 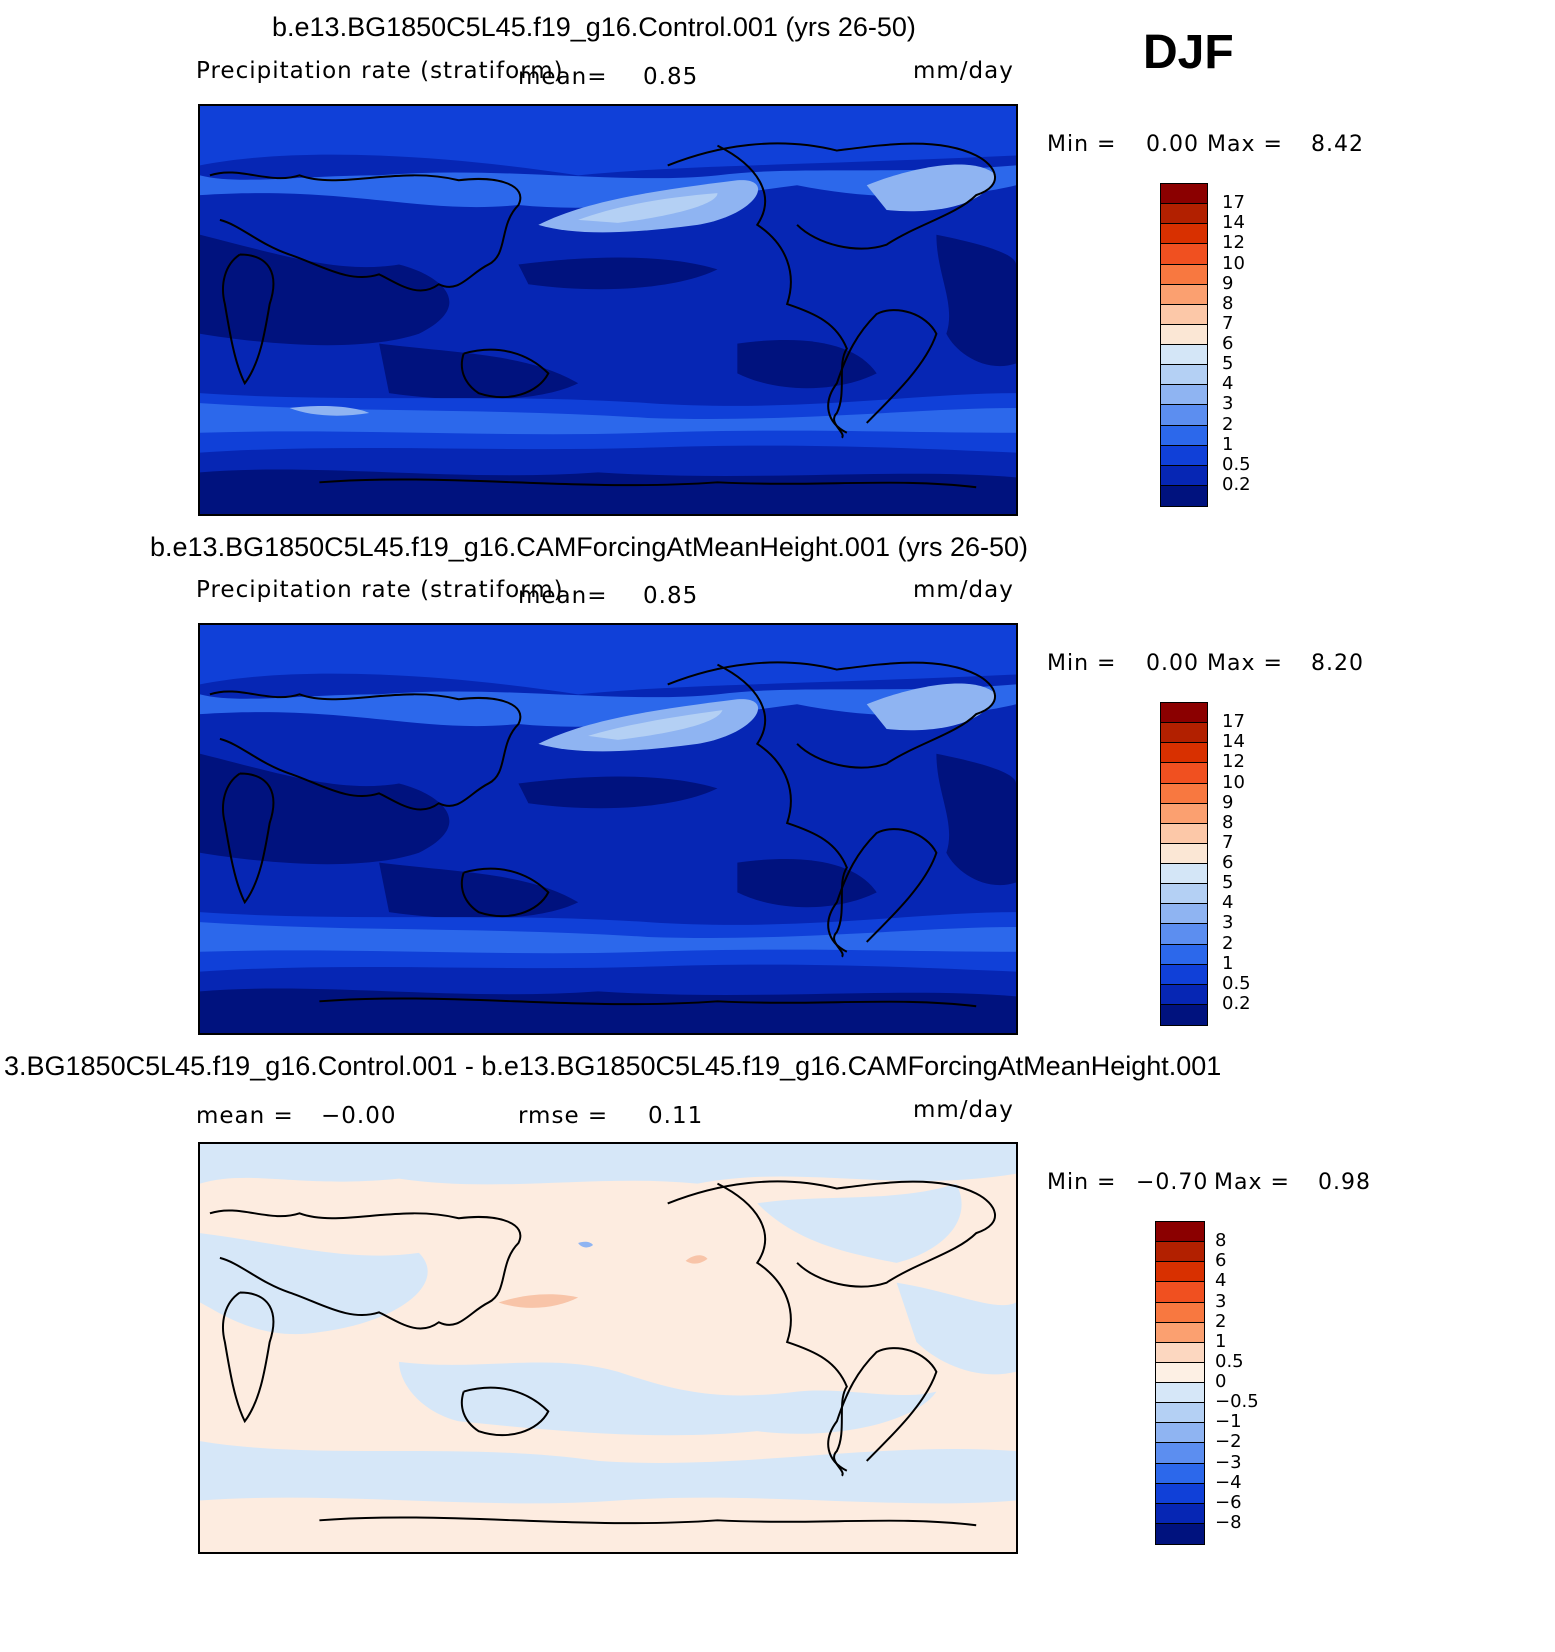 What do you see at coordinates (1172, 1182) in the screenshot?
I see `panel-3-min-value: −0.70` at bounding box center [1172, 1182].